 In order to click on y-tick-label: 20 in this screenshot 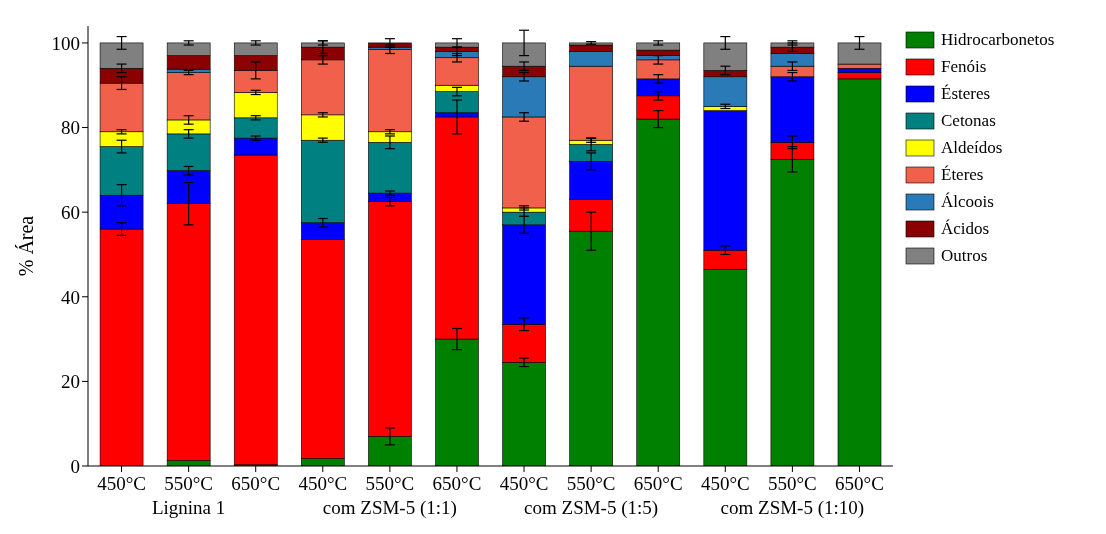, I will do `click(70, 382)`.